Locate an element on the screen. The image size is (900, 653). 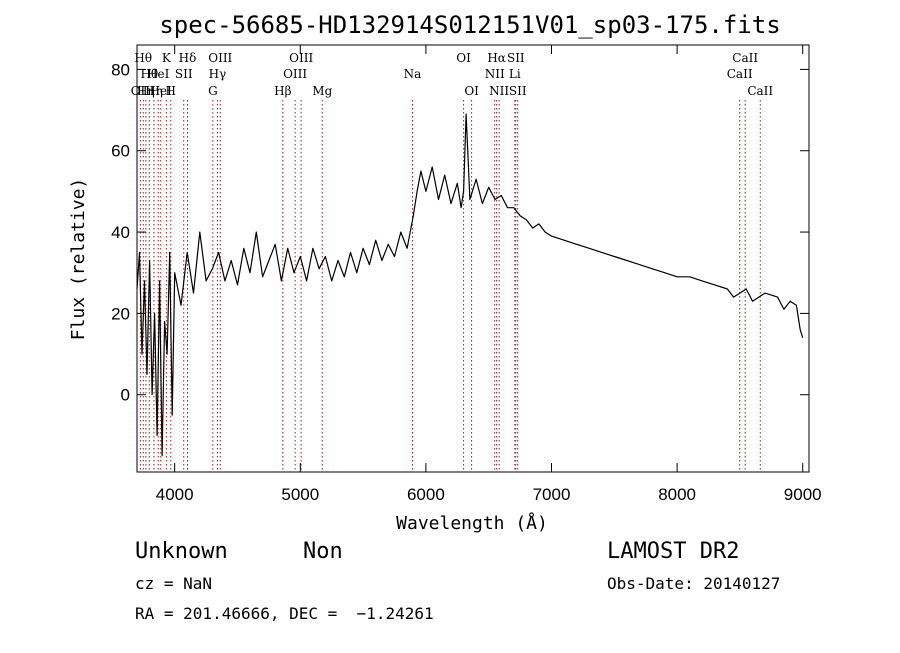
x-tick-label: 4000 is located at coordinates (175, 494).